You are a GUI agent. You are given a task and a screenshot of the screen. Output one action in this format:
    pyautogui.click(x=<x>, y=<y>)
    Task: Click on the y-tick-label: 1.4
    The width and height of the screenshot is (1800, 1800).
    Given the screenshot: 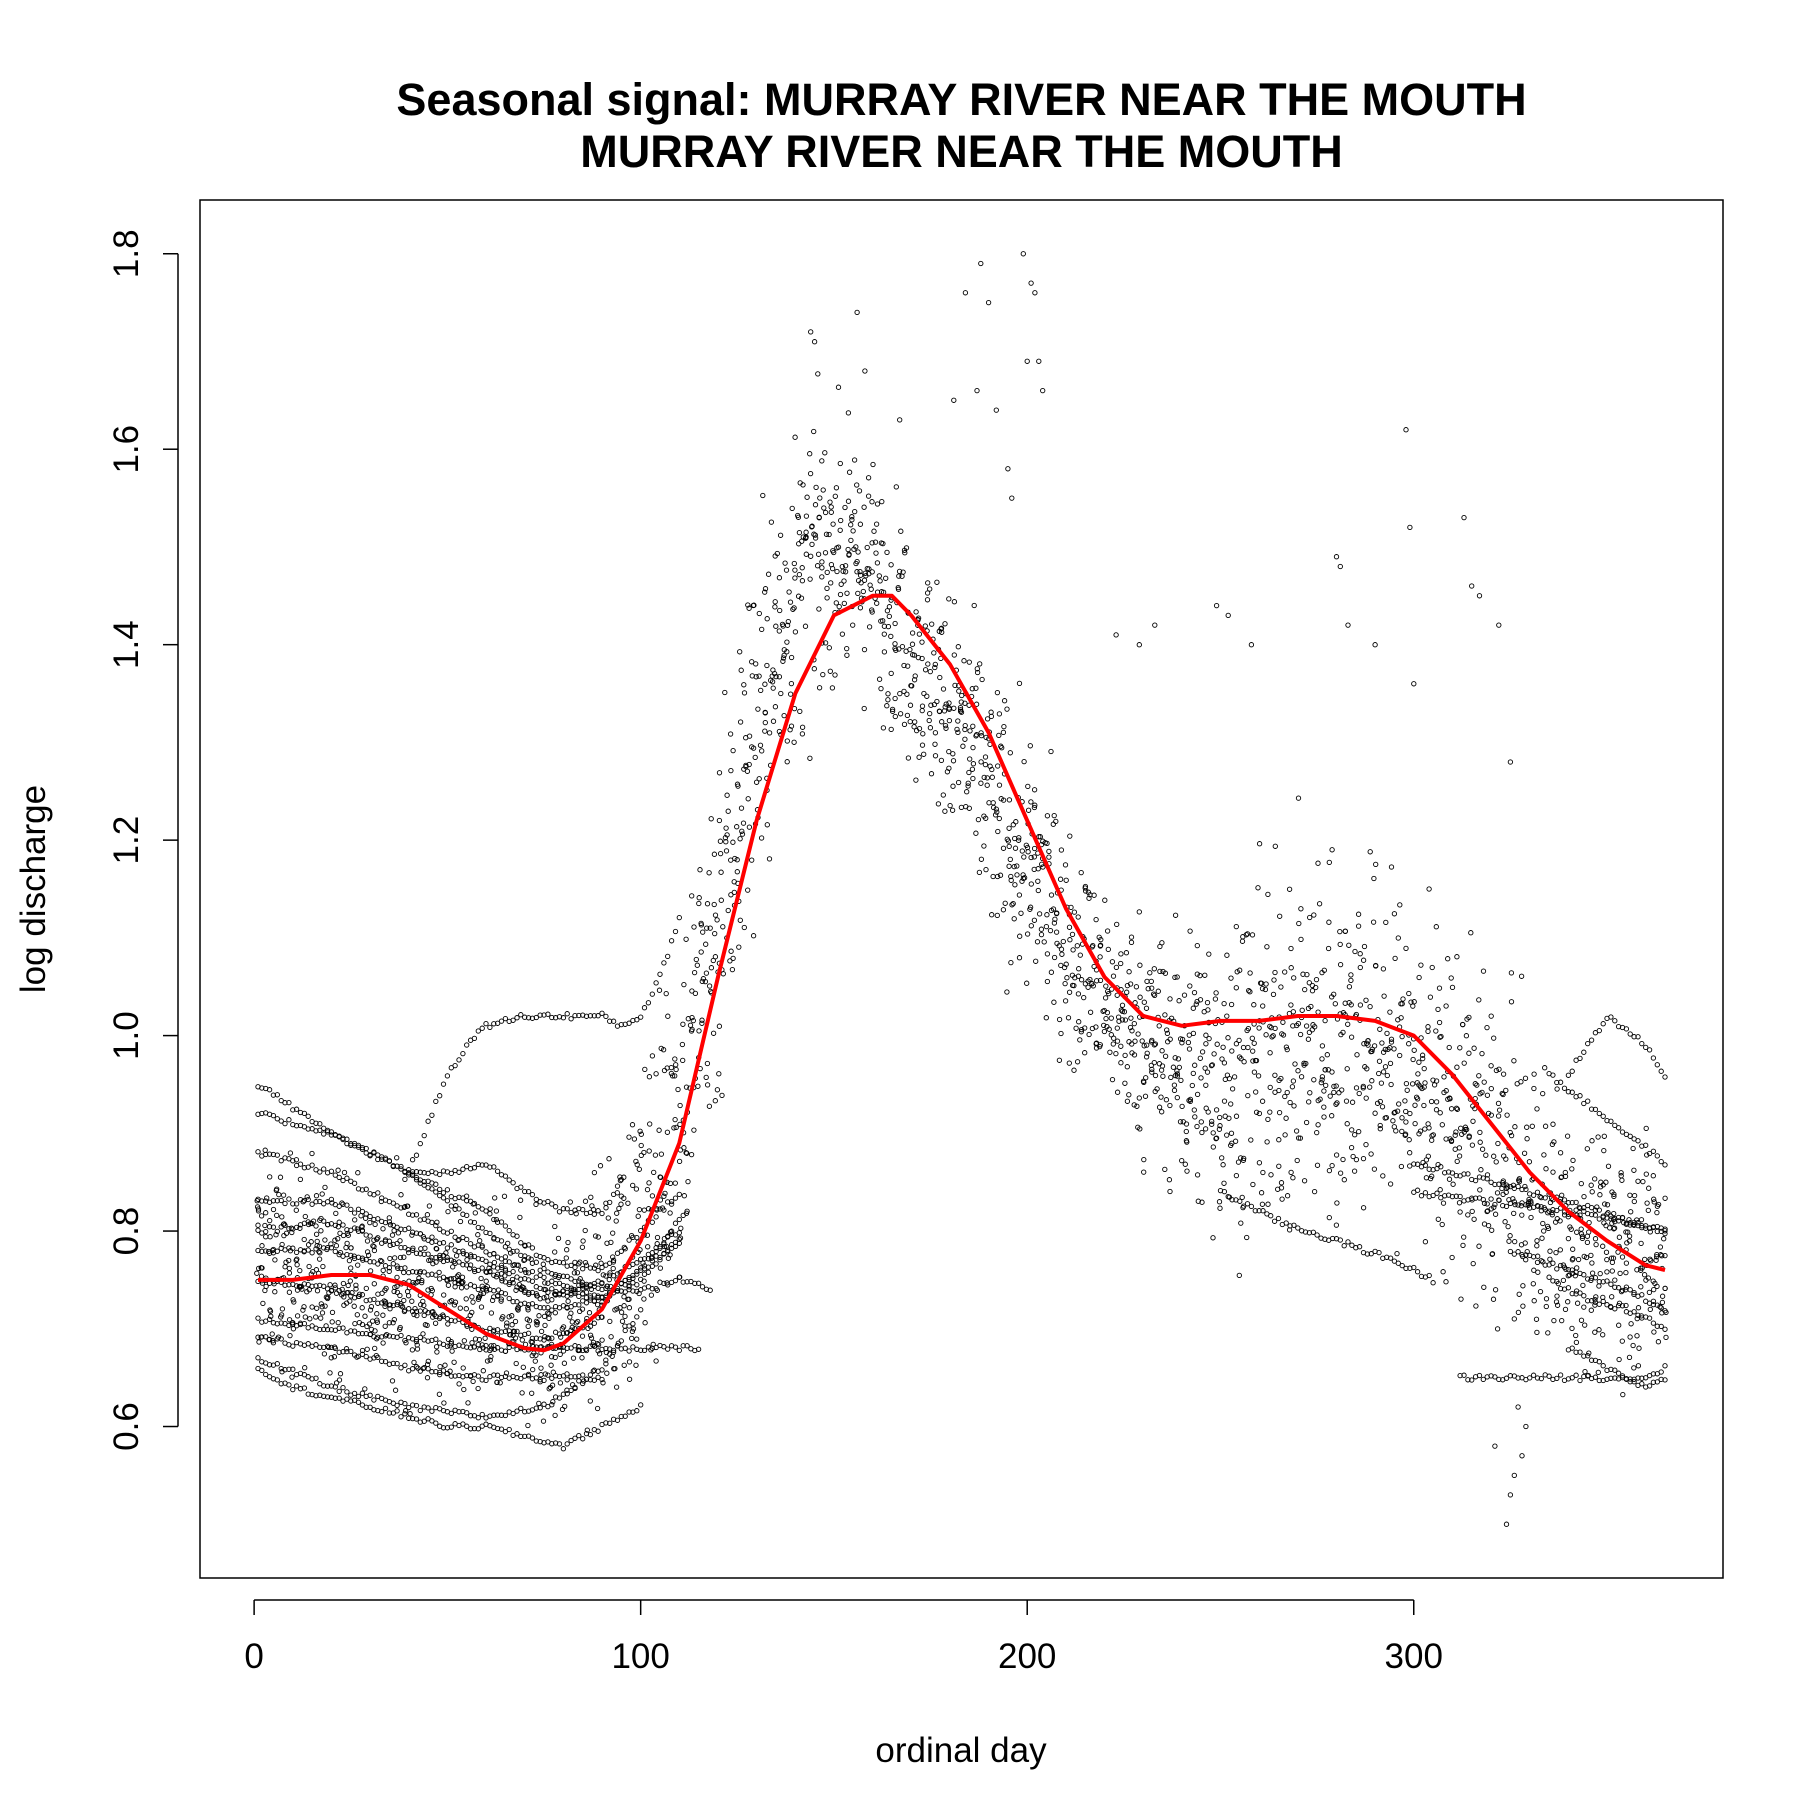 What is the action you would take?
    pyautogui.click(x=126, y=644)
    